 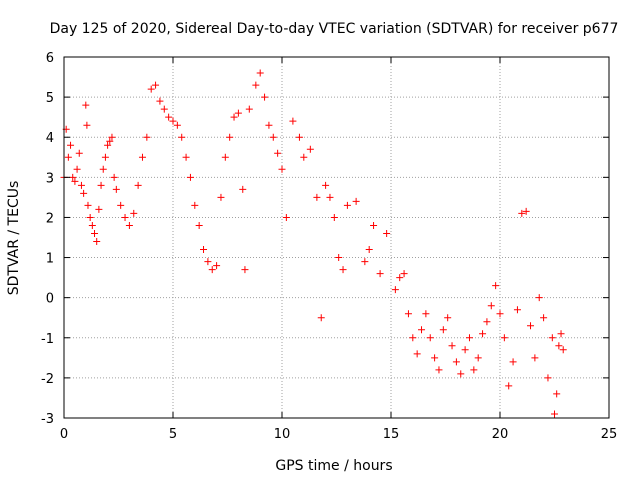 I want to click on x-tick-label: 10, so click(x=282, y=434).